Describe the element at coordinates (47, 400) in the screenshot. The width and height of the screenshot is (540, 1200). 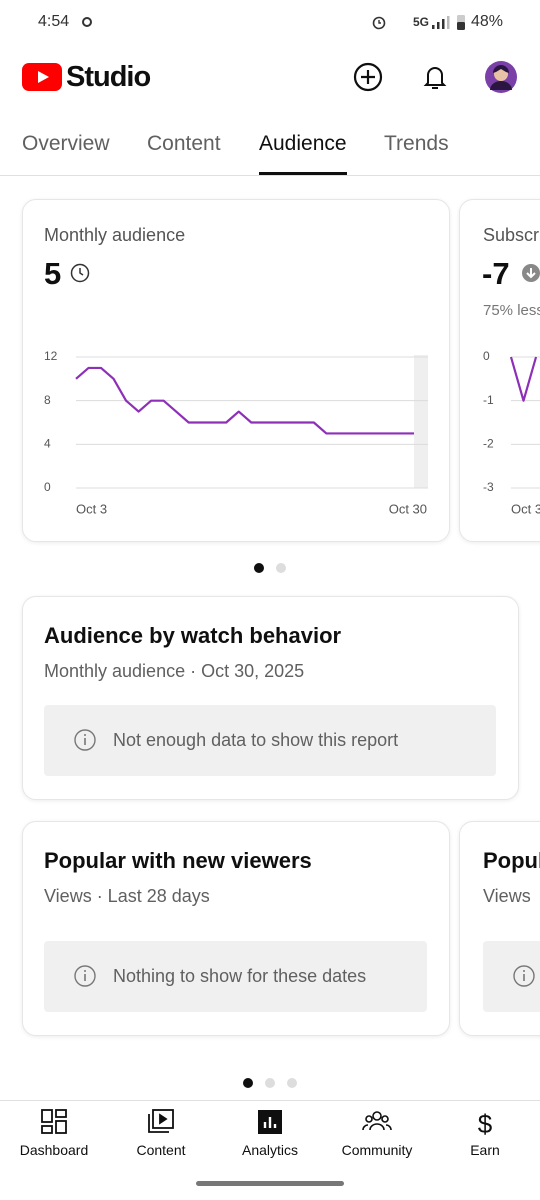
I see `y-tick-label: 8` at that location.